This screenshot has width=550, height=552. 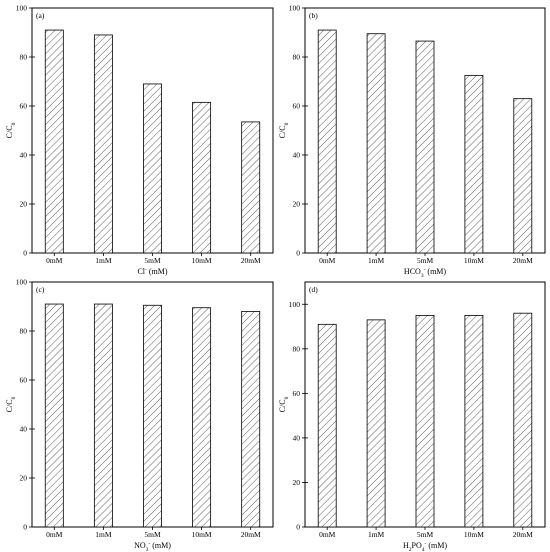 What do you see at coordinates (425, 273) in the screenshot?
I see `x-axis-label: HCO3- (mM)` at bounding box center [425, 273].